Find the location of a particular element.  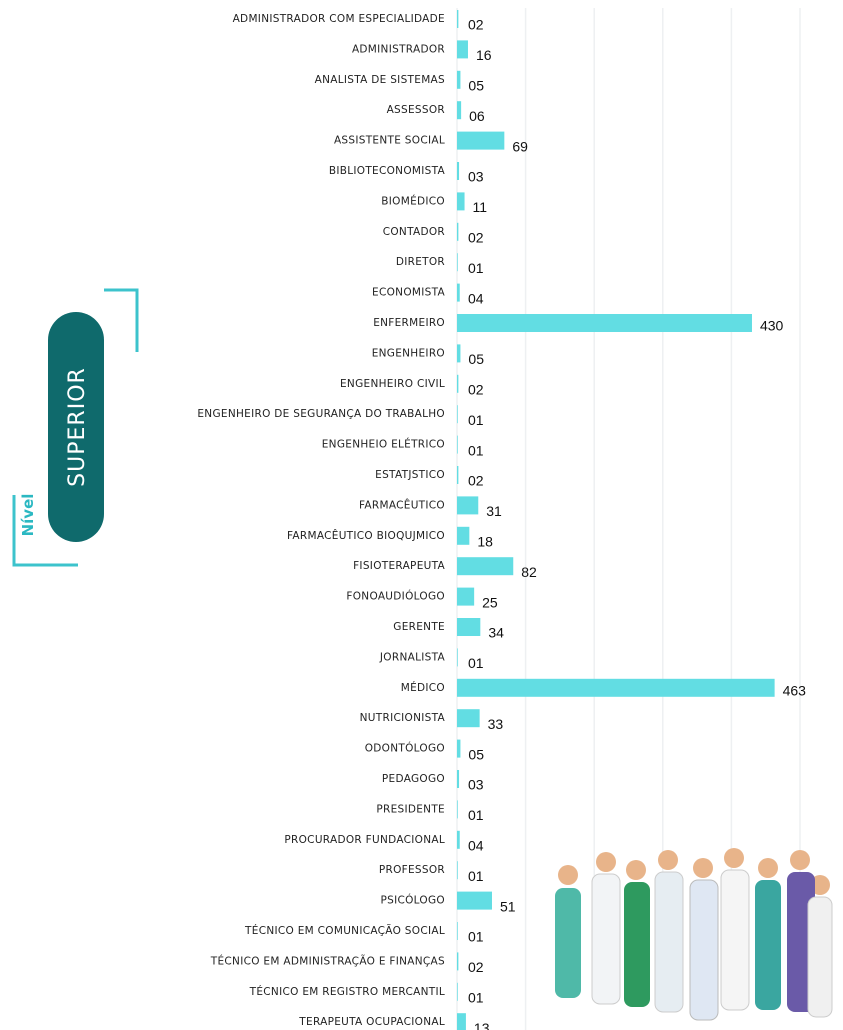

value-label: 04 is located at coordinates (476, 298).